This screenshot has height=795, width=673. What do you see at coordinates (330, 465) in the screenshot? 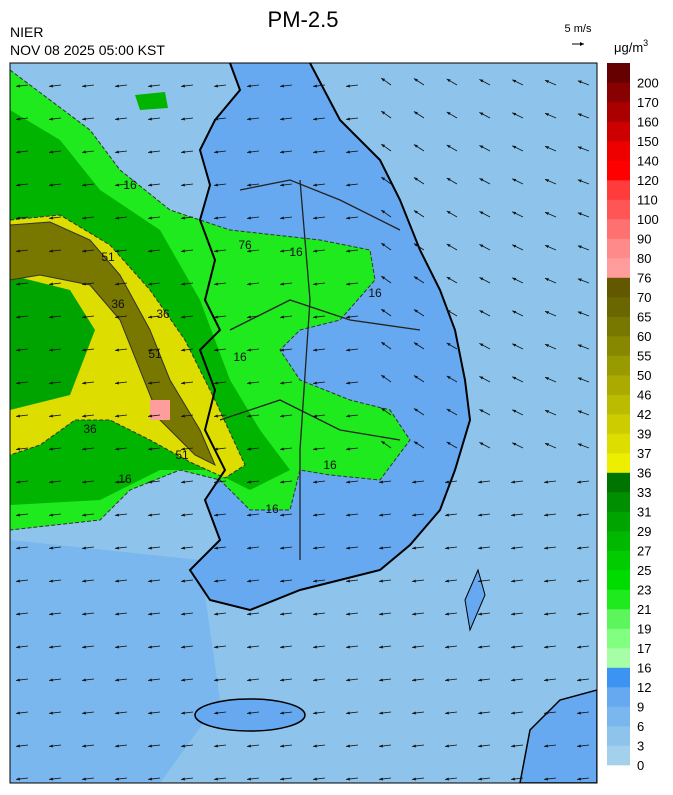
I see `contour-label: 16` at bounding box center [330, 465].